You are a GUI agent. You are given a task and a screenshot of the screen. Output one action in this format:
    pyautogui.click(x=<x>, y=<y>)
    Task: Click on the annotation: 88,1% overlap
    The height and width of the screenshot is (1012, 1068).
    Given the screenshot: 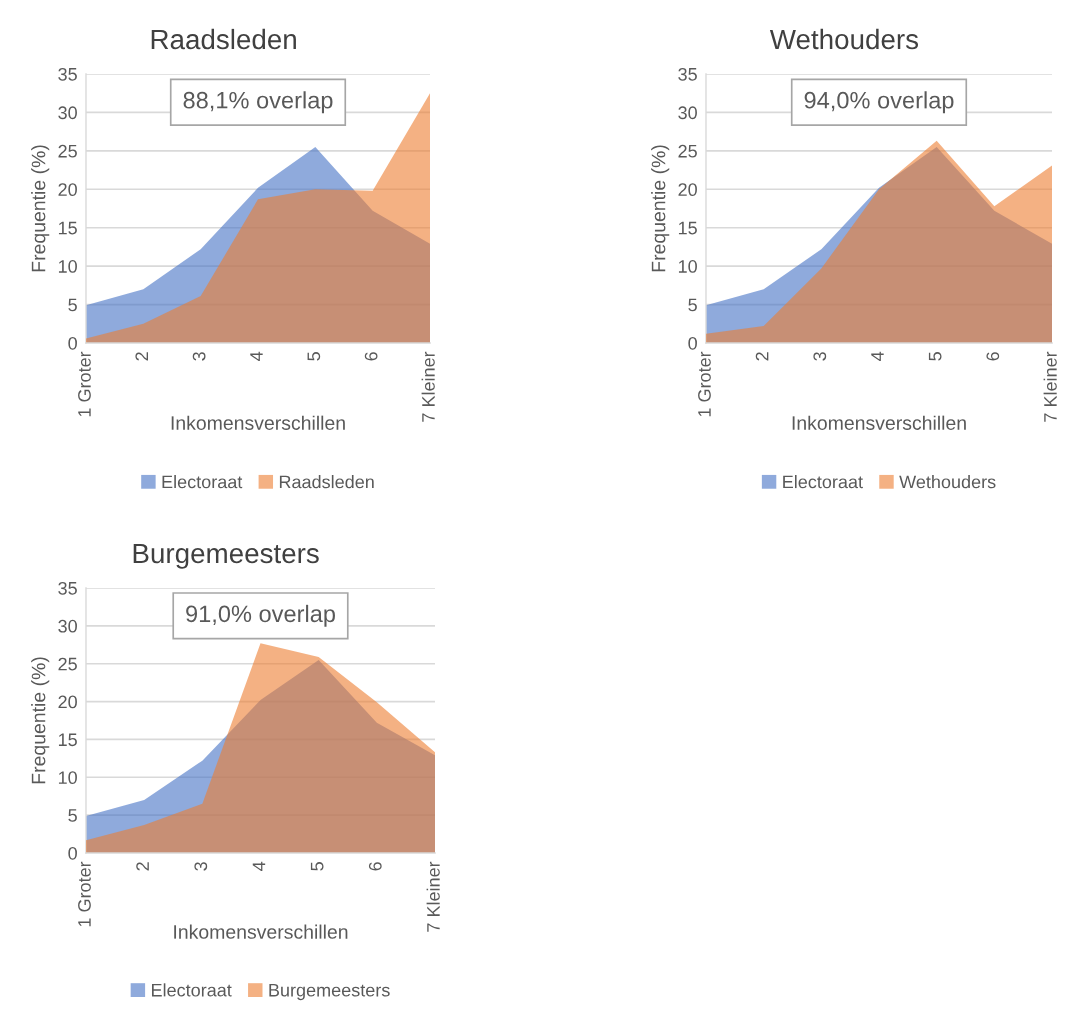 What is the action you would take?
    pyautogui.click(x=258, y=102)
    